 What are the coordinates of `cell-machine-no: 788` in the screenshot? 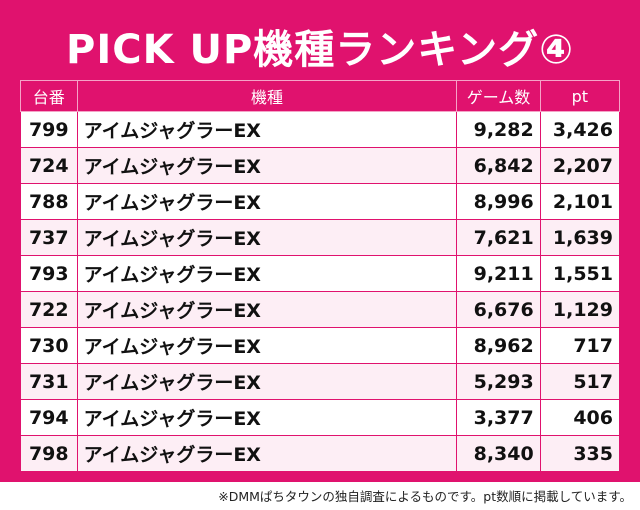 It's located at (49, 201).